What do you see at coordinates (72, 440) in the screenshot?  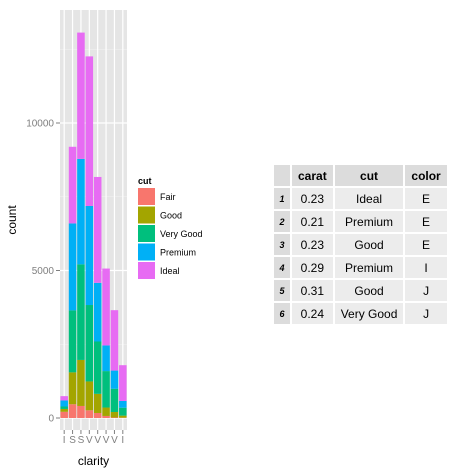 I see `x-tick-label: S` at bounding box center [72, 440].